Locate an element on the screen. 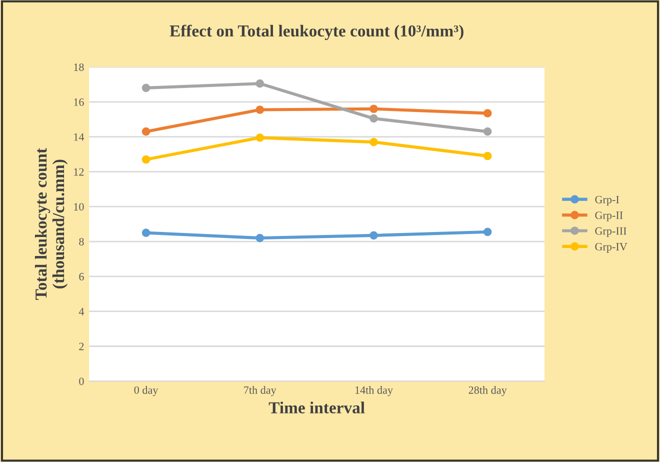 The width and height of the screenshot is (660, 462). y-tick-label: 14 is located at coordinates (79, 137).